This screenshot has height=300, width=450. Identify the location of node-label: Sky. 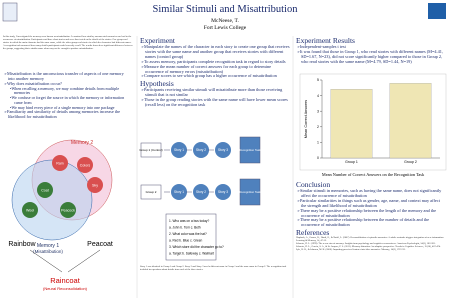
(95, 186).